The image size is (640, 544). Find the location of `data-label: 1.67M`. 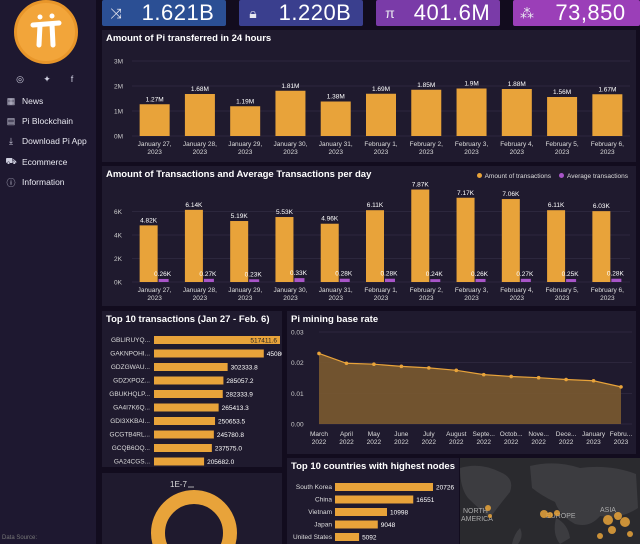

data-label: 1.67M is located at coordinates (607, 89).